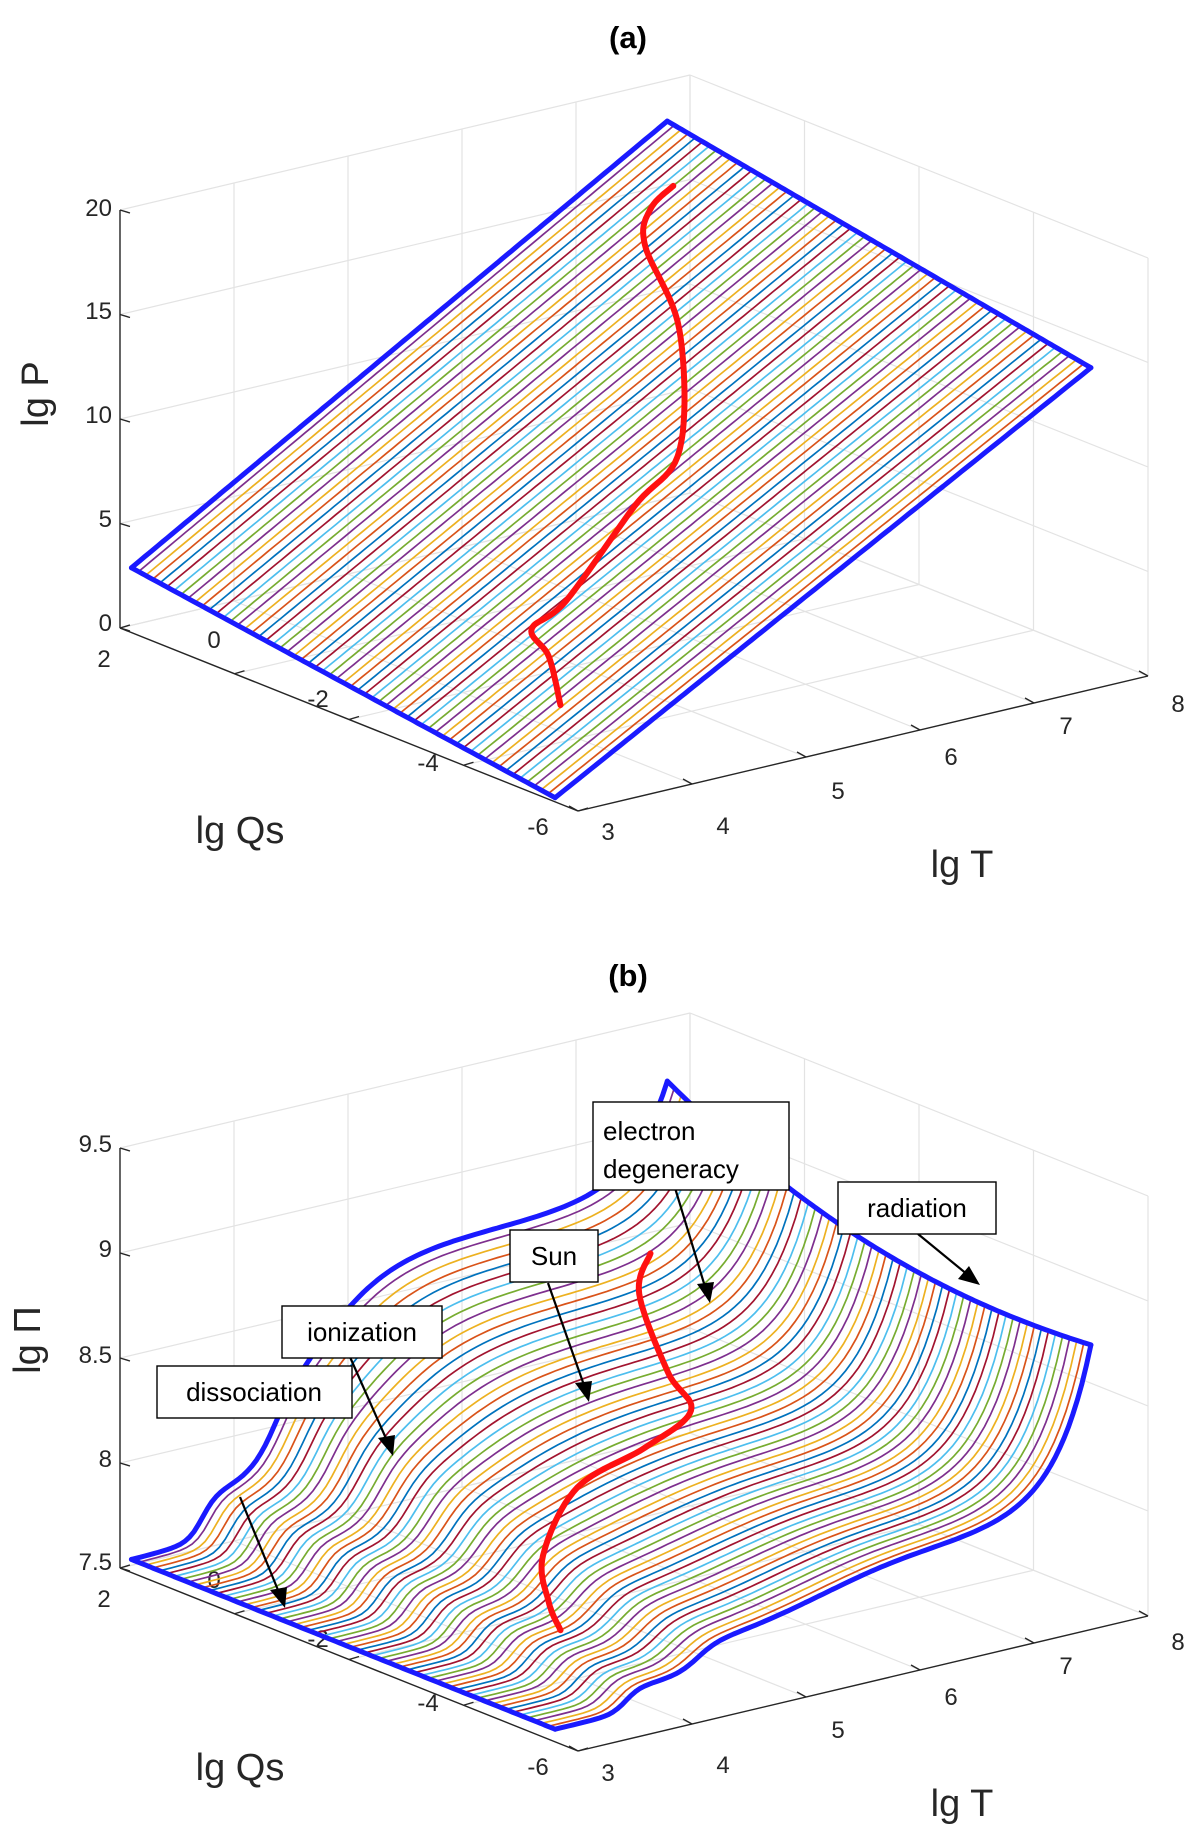 This screenshot has height=1829, width=1200. Describe the element at coordinates (1177, 1642) in the screenshot. I see `b-xtick-label-5: 8` at that location.